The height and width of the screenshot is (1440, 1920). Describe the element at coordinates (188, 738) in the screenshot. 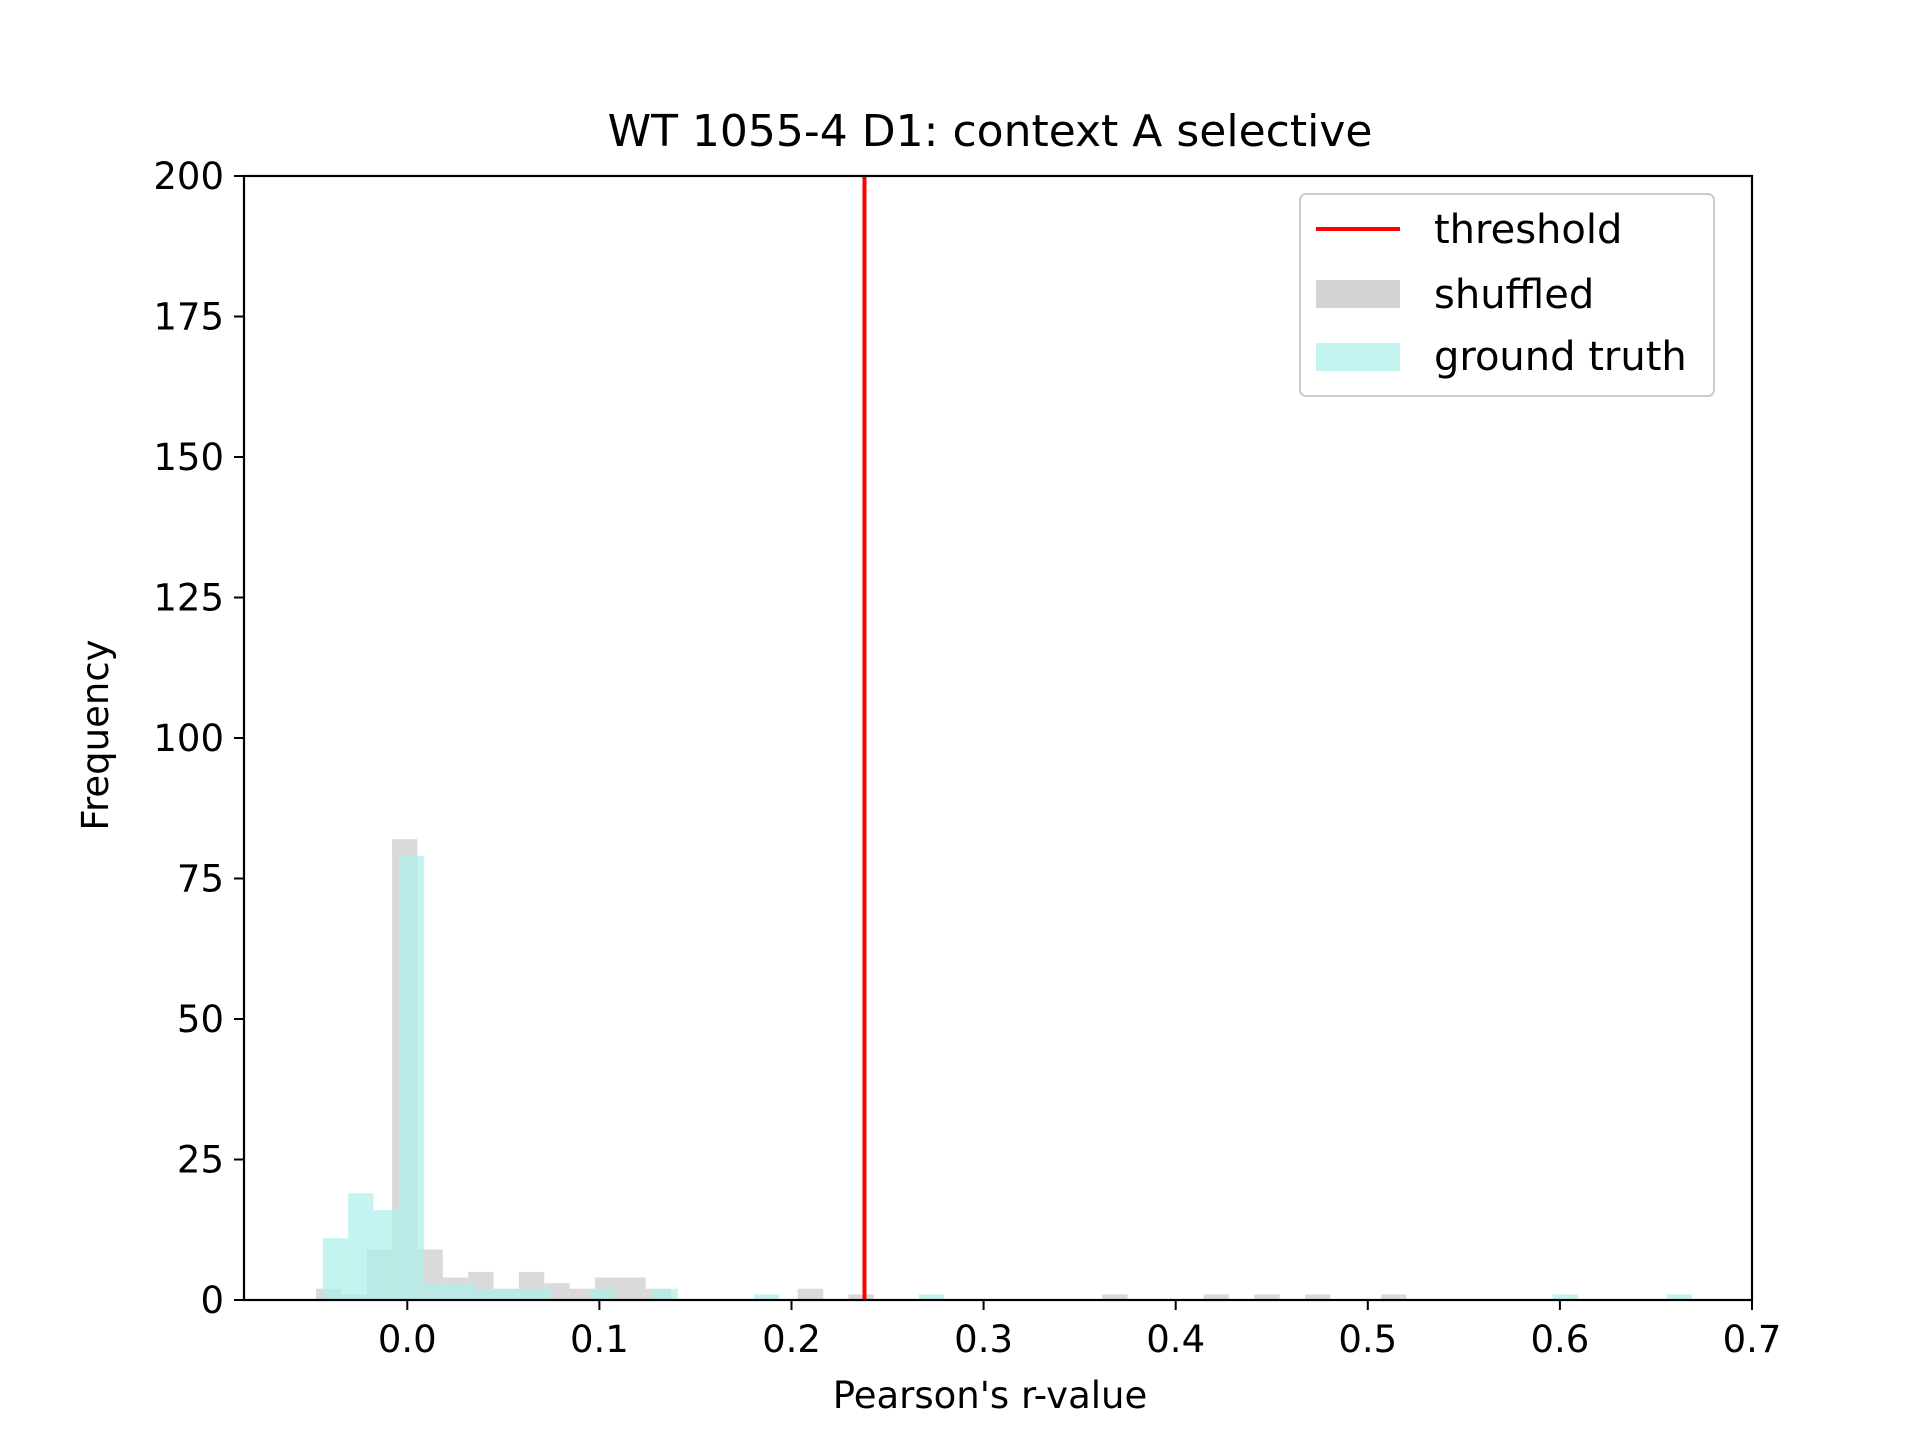

I see `y-tick-label-4: 100` at that location.